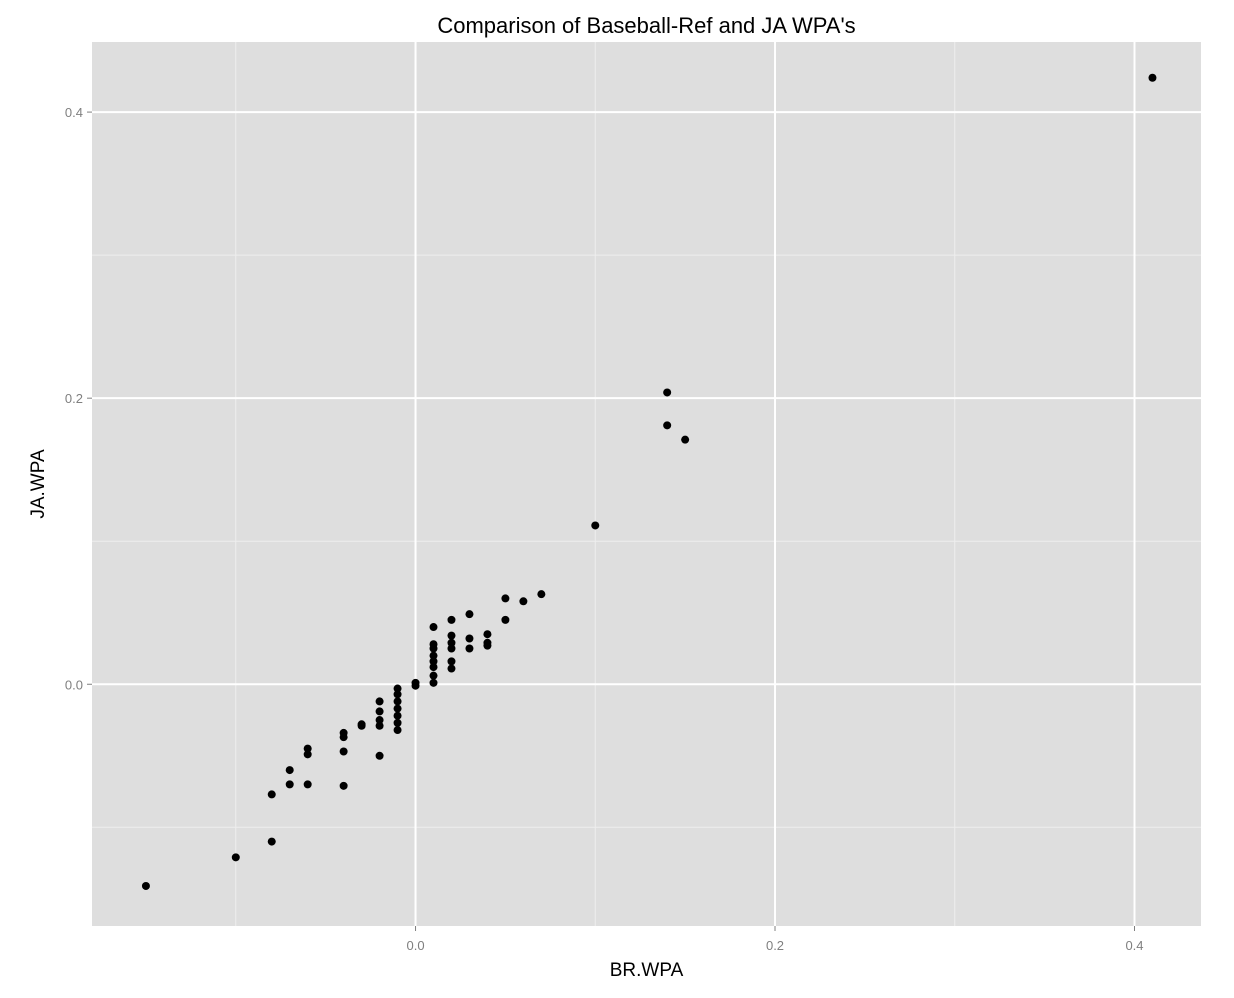 This screenshot has height=998, width=1234. I want to click on x-tick-label: 0.4, so click(1134, 945).